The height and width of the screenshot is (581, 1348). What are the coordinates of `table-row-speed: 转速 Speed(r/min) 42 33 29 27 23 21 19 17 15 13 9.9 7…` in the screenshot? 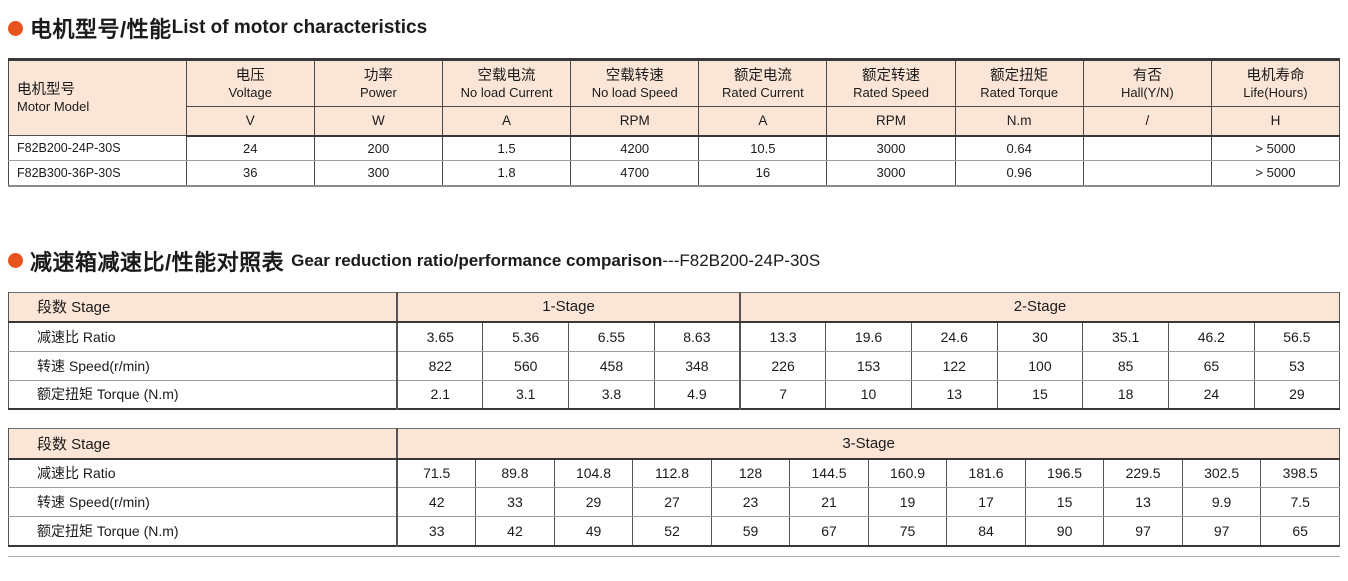 It's located at (674, 502).